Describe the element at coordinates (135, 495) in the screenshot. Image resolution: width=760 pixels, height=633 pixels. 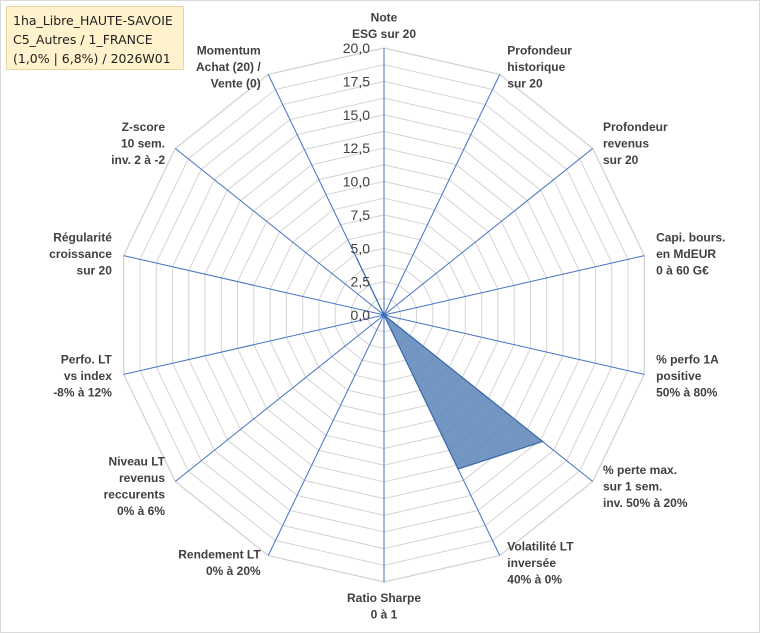
I see `axis-label-line: reccurents` at that location.